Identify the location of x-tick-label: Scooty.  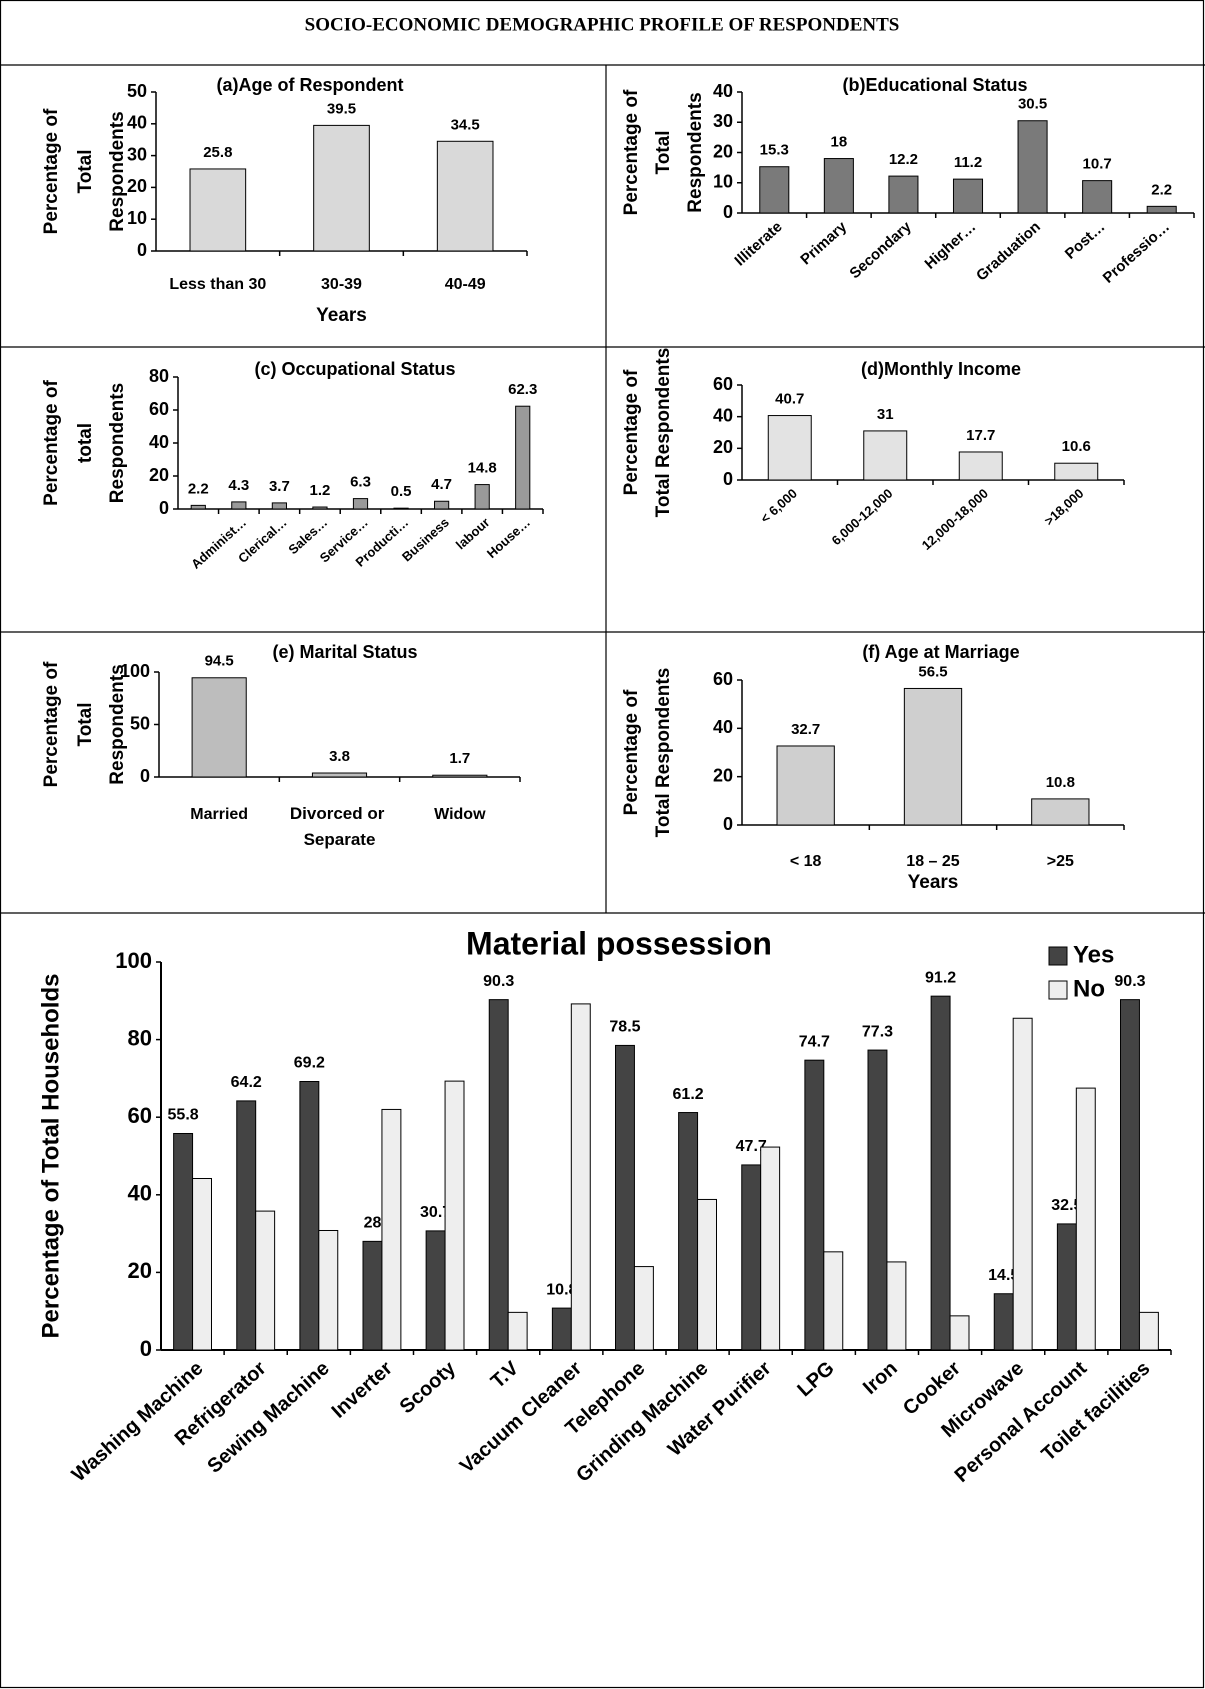
(428, 1388).